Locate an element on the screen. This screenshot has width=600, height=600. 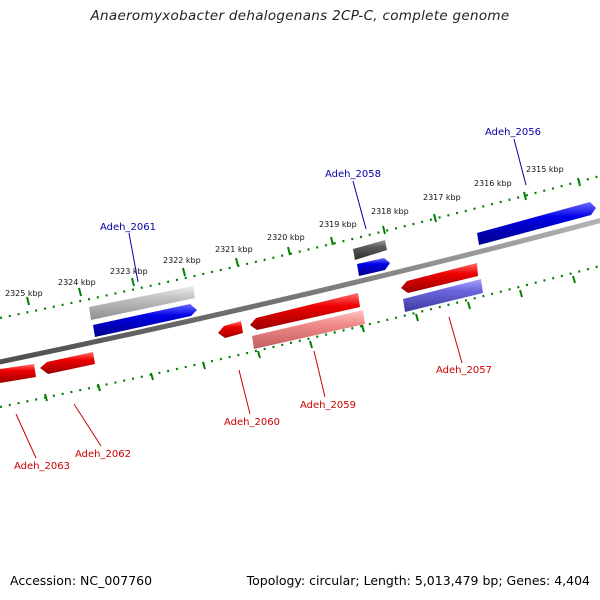
gene-label: Adeh_2061 is located at coordinates (128, 227).